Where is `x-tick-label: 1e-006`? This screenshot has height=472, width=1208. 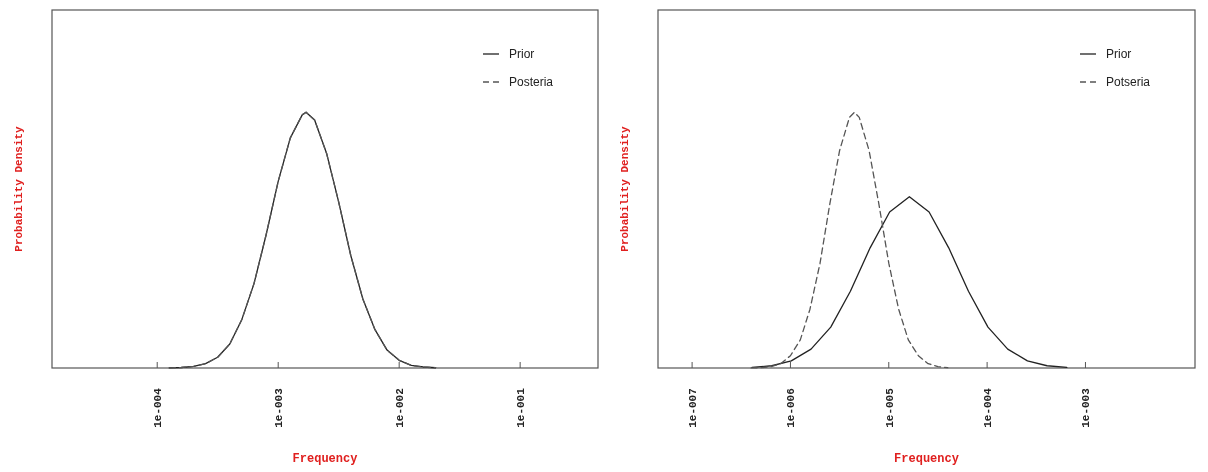 x-tick-label: 1e-006 is located at coordinates (791, 408).